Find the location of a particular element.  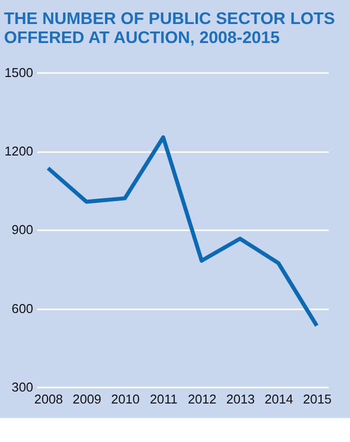

x-tick-label: 2012 is located at coordinates (202, 398).